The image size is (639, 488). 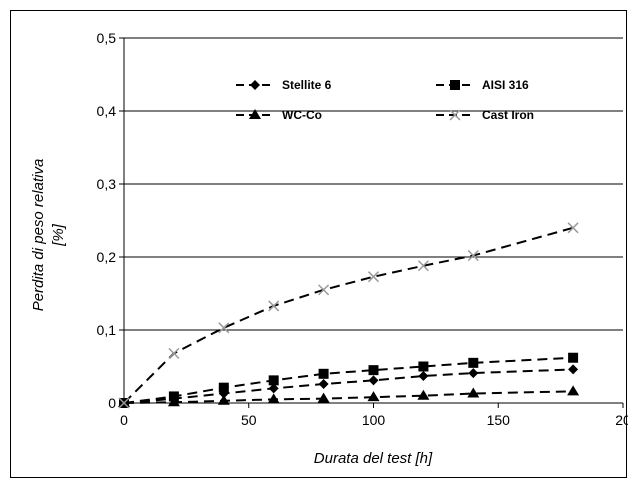 I want to click on y-axis-title-line1: Perdita di peso relativa, so click(x=38, y=235).